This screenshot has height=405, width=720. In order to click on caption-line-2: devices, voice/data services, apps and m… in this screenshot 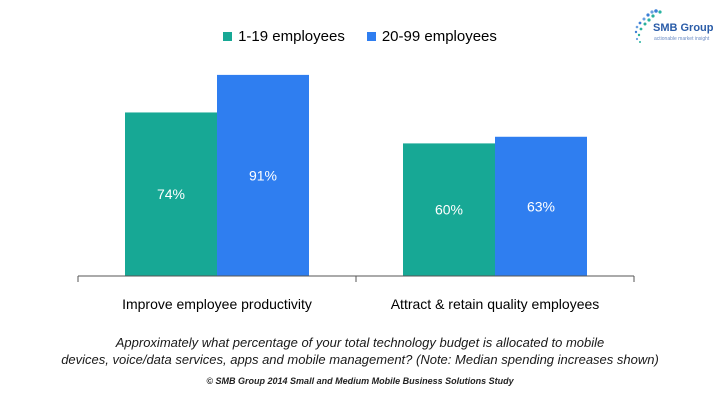, I will do `click(360, 359)`.